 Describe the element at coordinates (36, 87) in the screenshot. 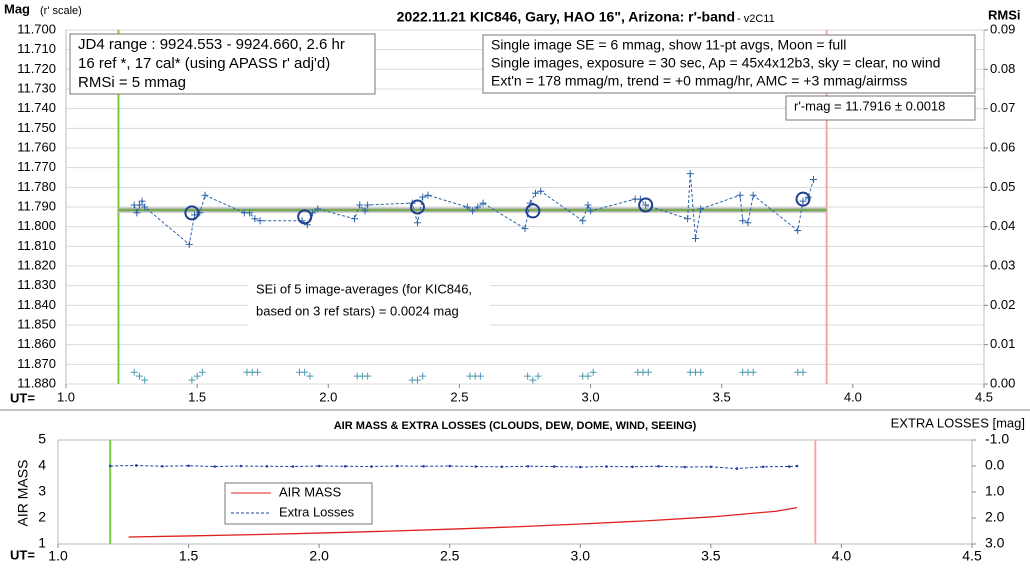

I see `y-tick-label: 11.730` at that location.